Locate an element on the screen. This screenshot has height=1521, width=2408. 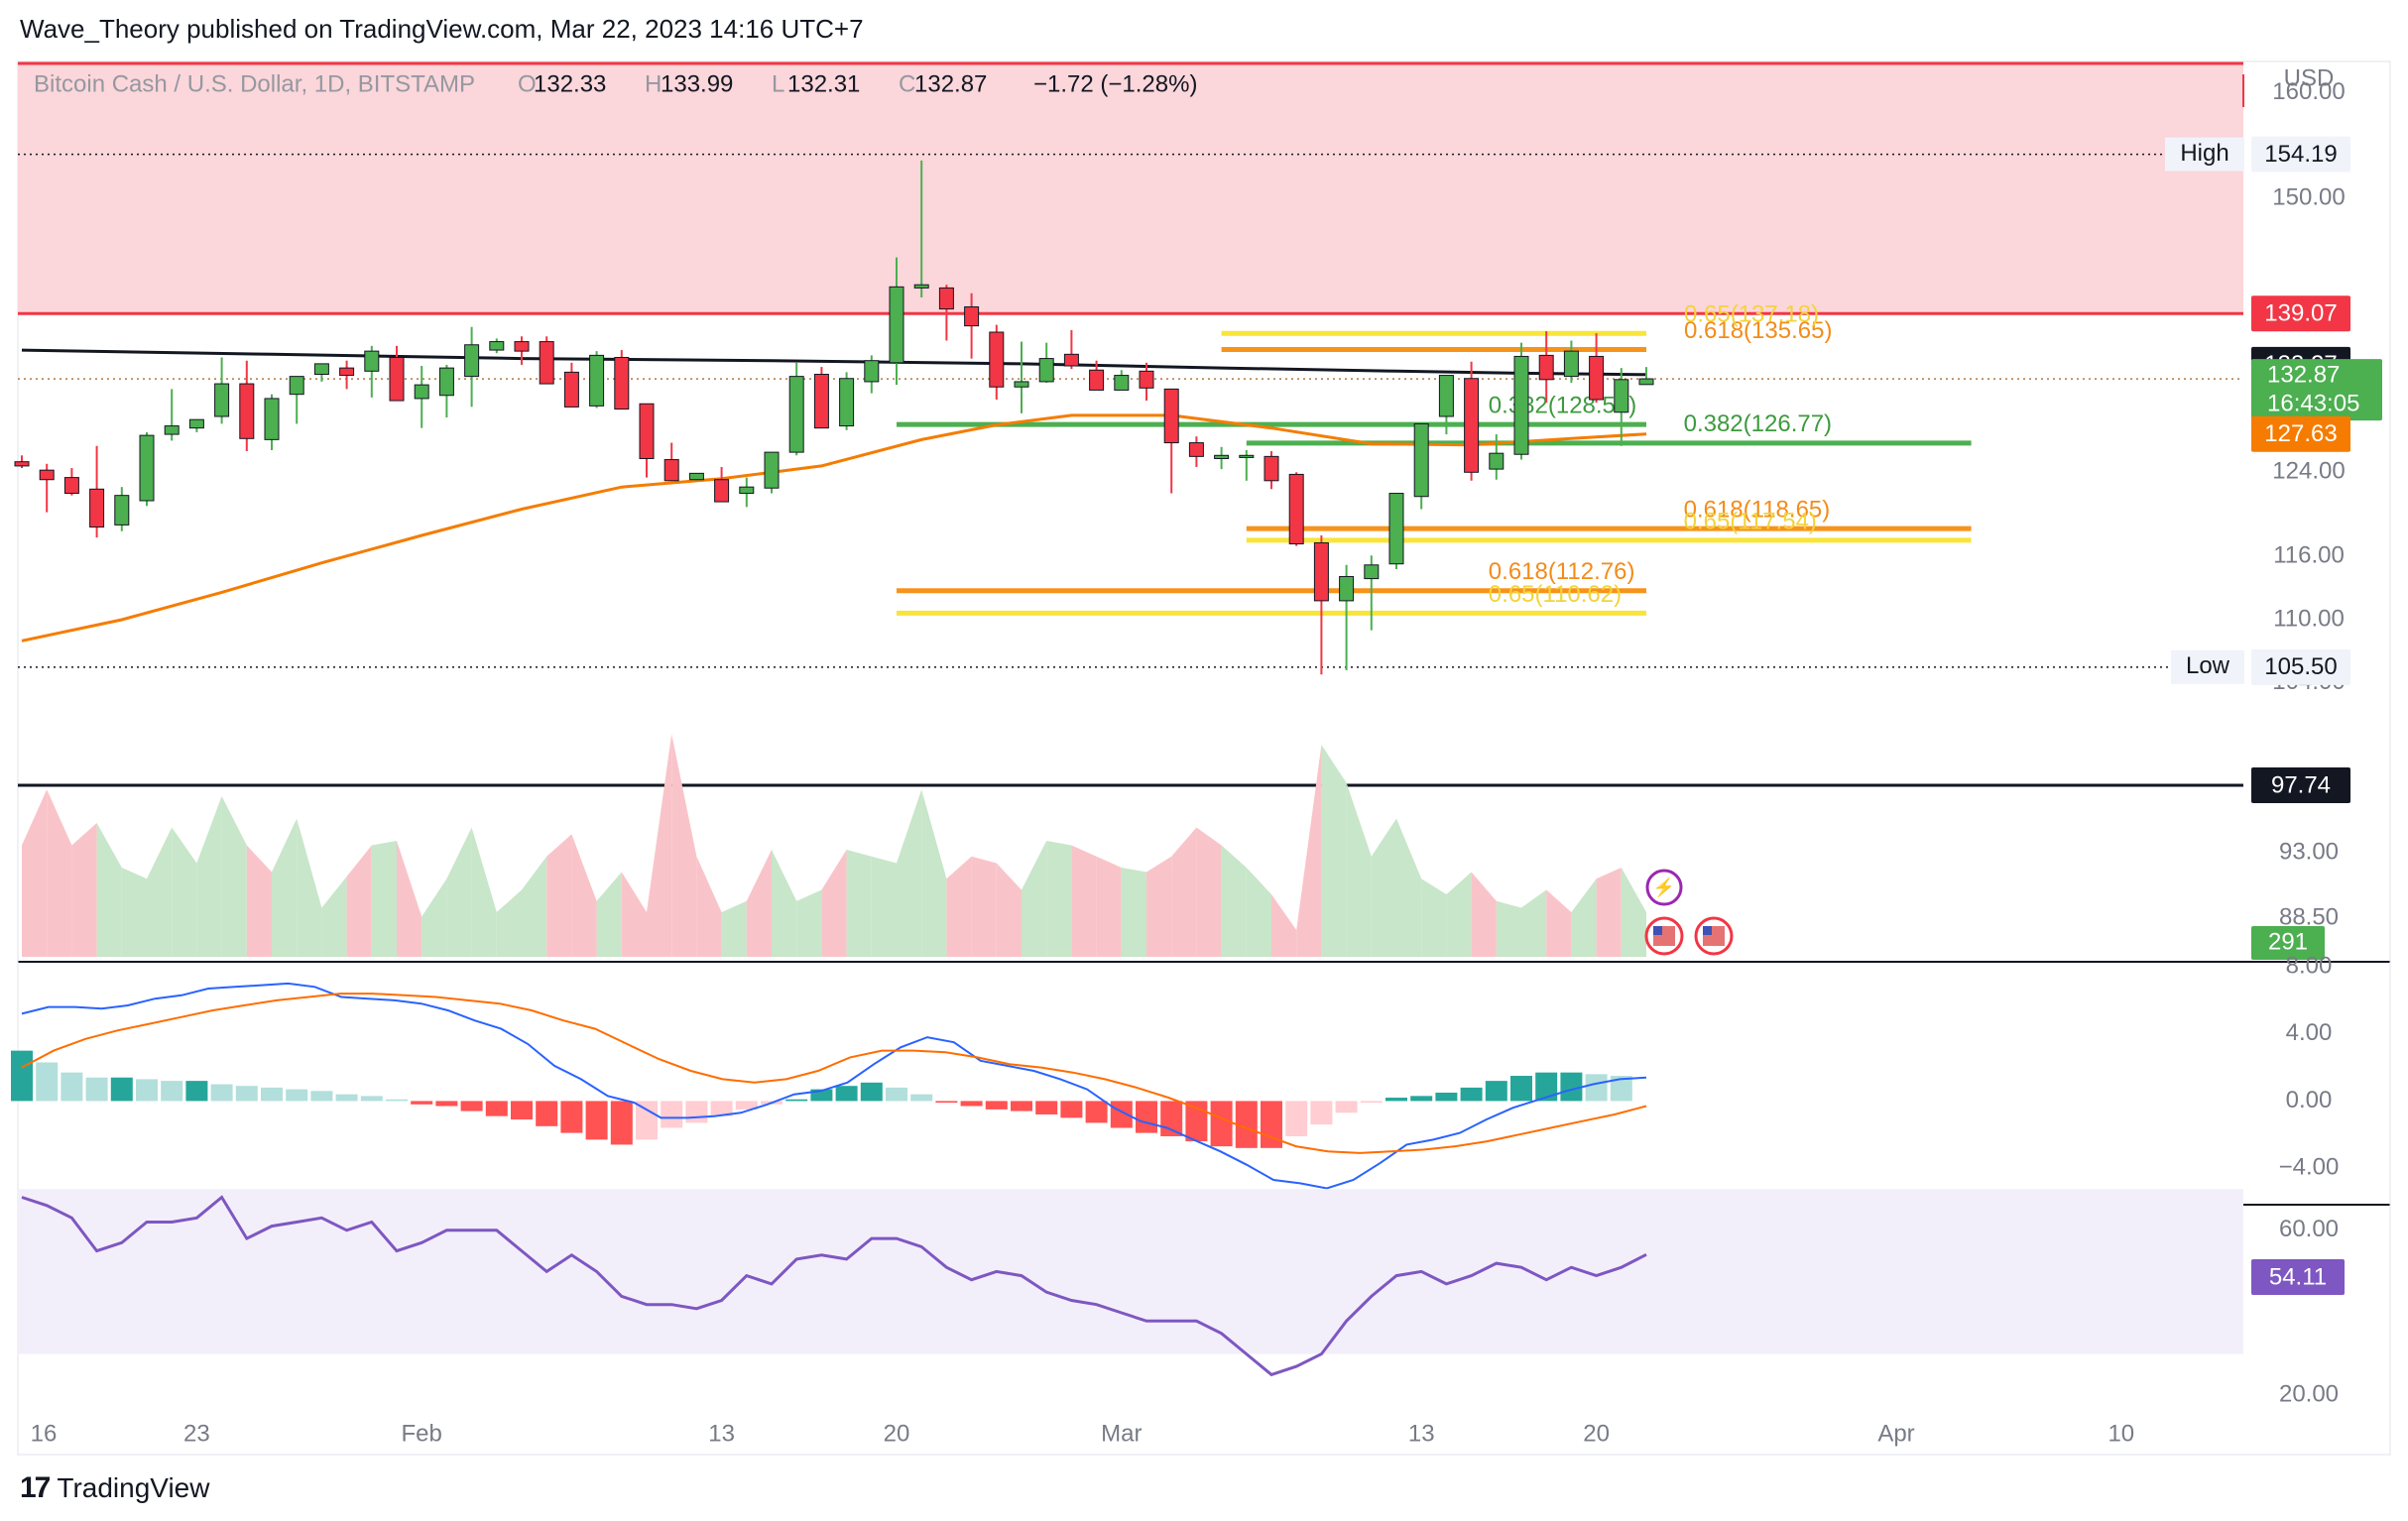
time-axis-tick: 10 is located at coordinates (2120, 1433).